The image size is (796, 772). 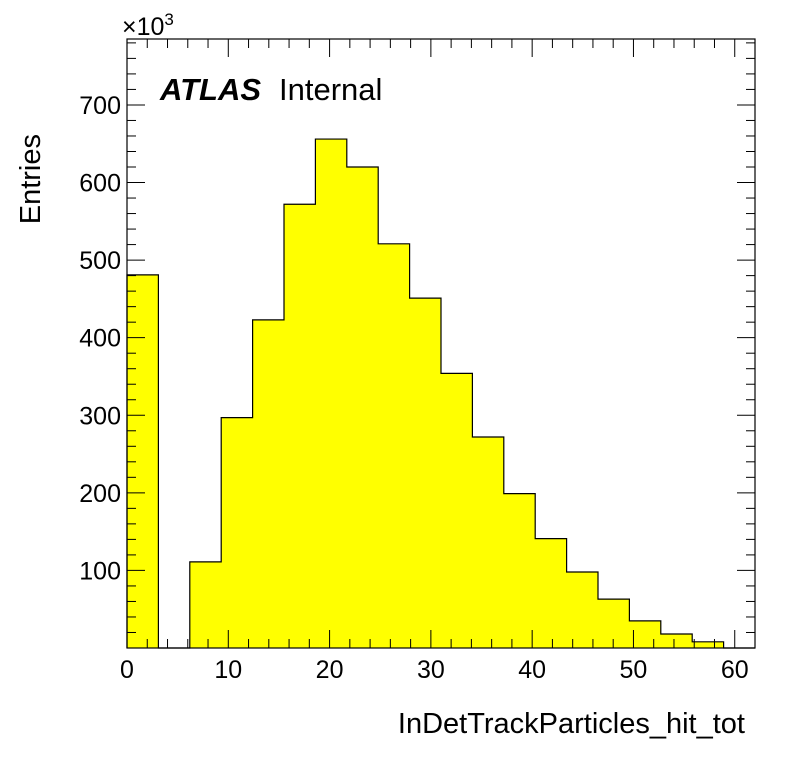 I want to click on x-tick-label: 20, so click(x=330, y=670).